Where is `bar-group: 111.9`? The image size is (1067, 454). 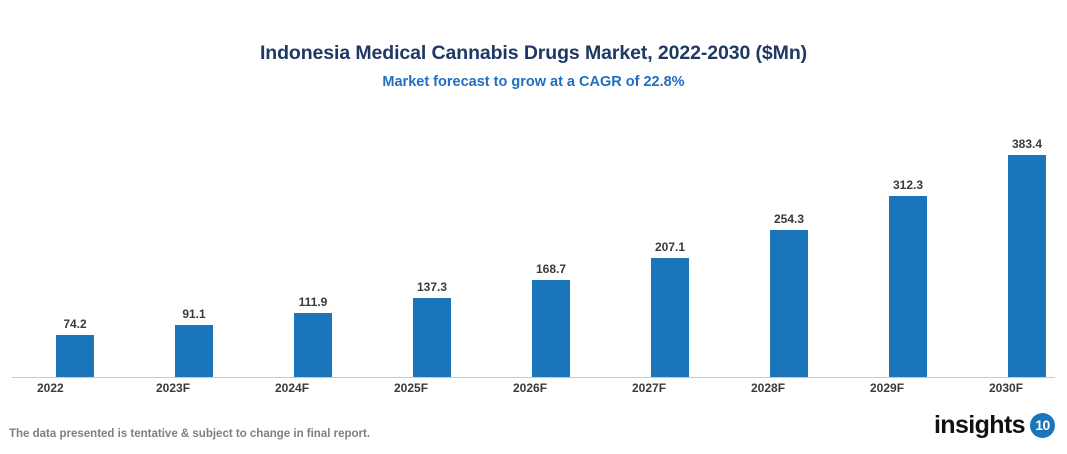 bar-group: 111.9 is located at coordinates (331, 244).